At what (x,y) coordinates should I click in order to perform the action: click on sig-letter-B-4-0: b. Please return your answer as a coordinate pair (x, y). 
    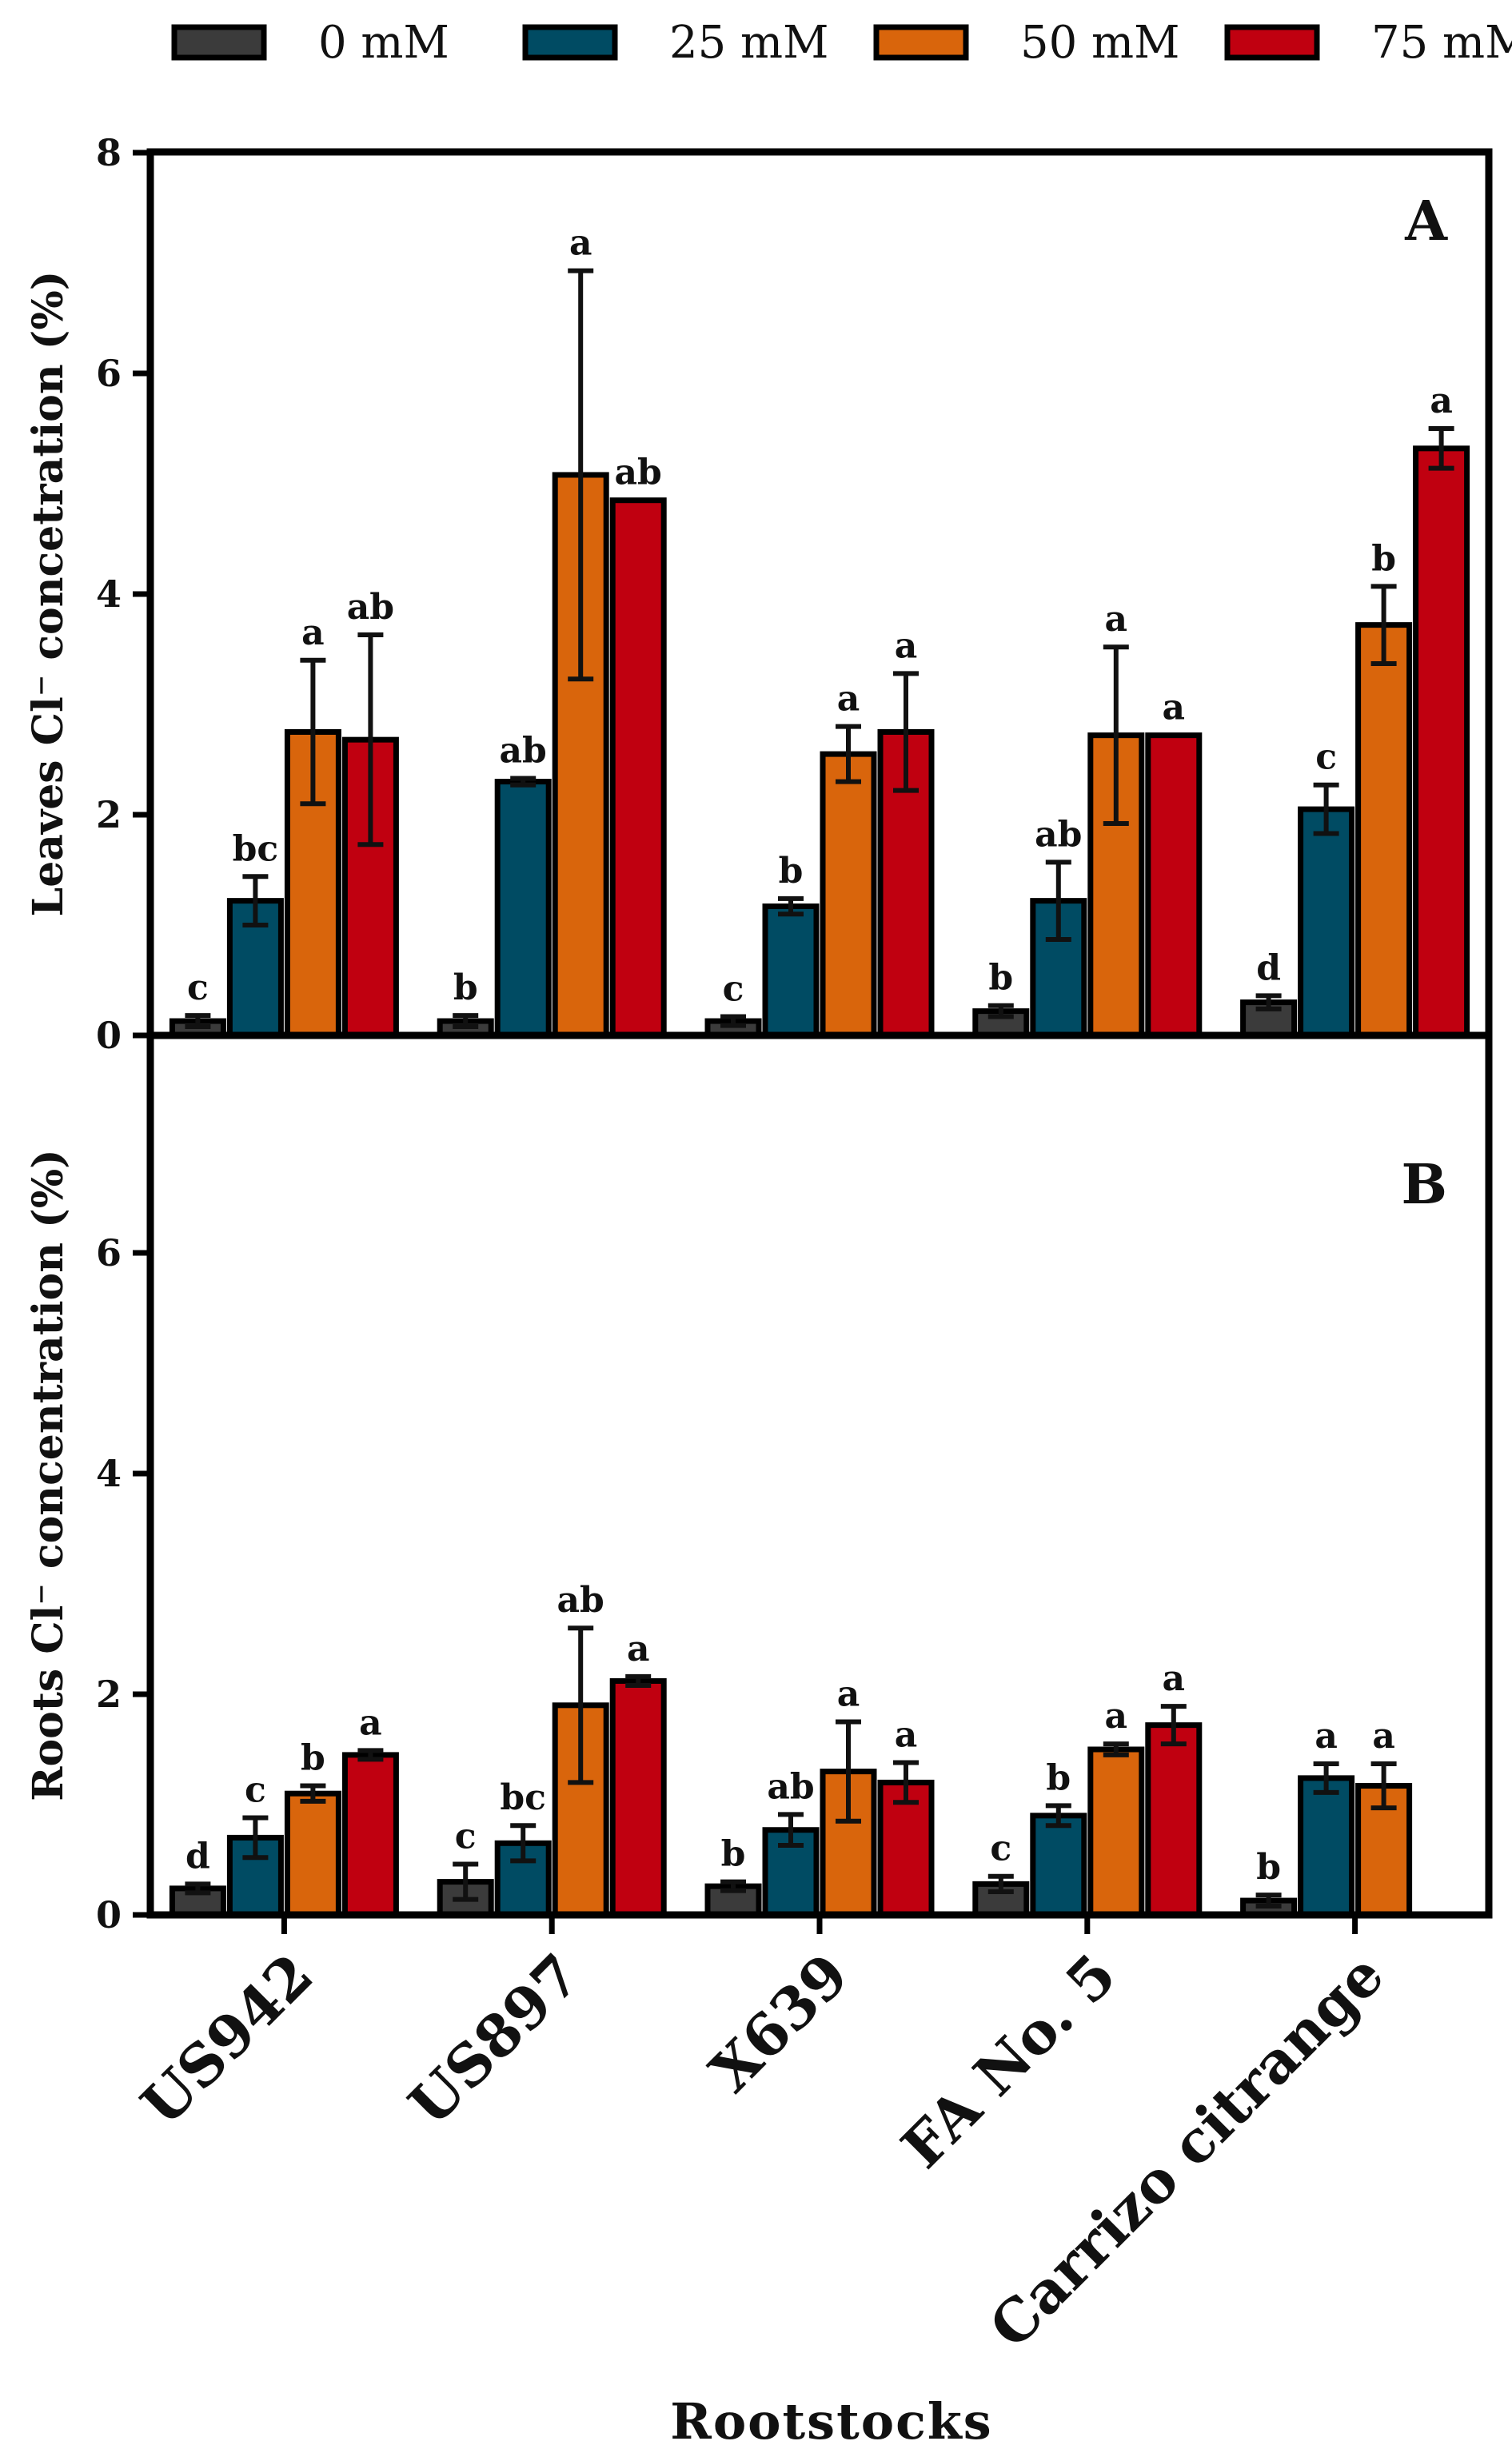
    Looking at the image, I should click on (1268, 1867).